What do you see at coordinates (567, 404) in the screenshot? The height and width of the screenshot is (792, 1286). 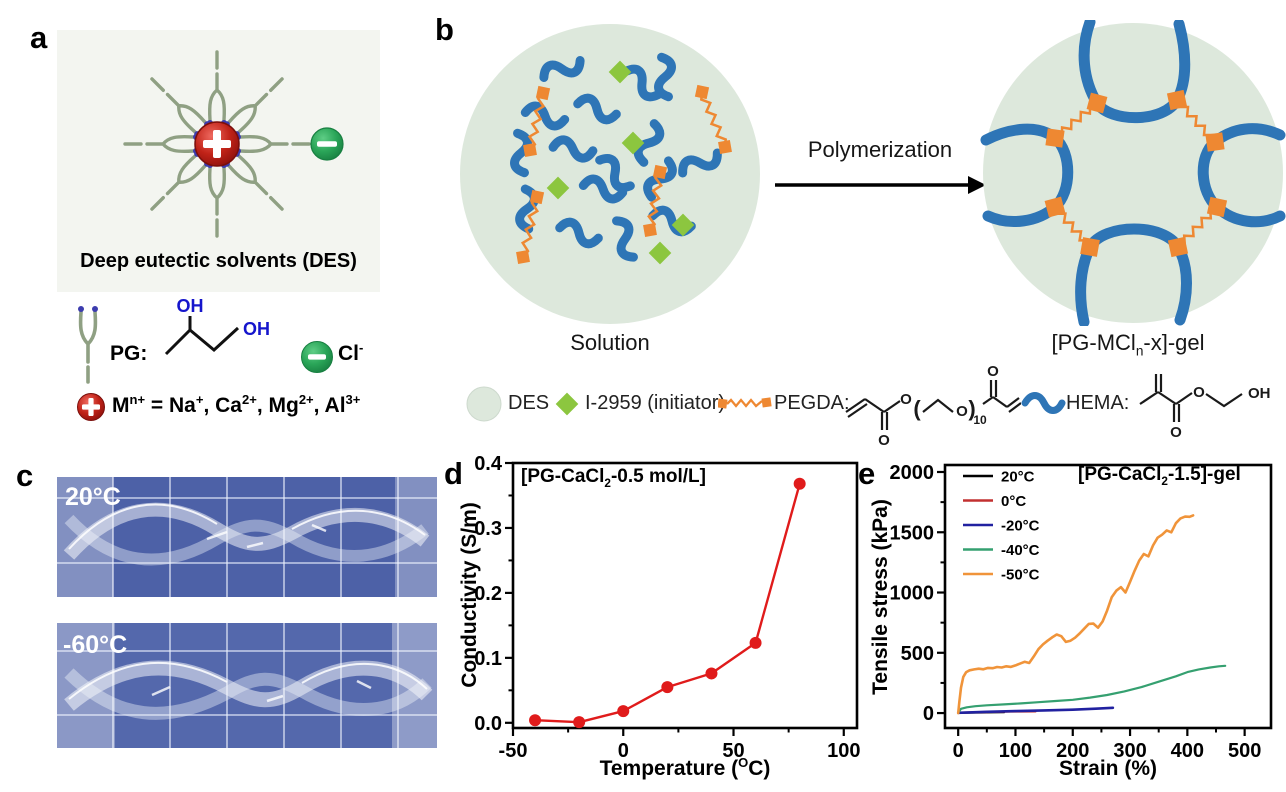 I see `initiator-diamond-icon` at bounding box center [567, 404].